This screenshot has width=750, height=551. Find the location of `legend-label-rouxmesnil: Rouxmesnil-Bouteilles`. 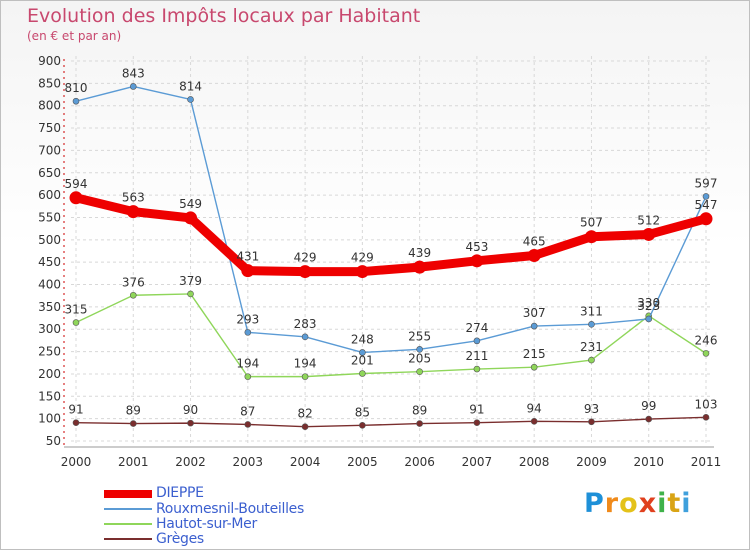

legend-label-rouxmesnil: Rouxmesnil-Bouteilles is located at coordinates (230, 509).